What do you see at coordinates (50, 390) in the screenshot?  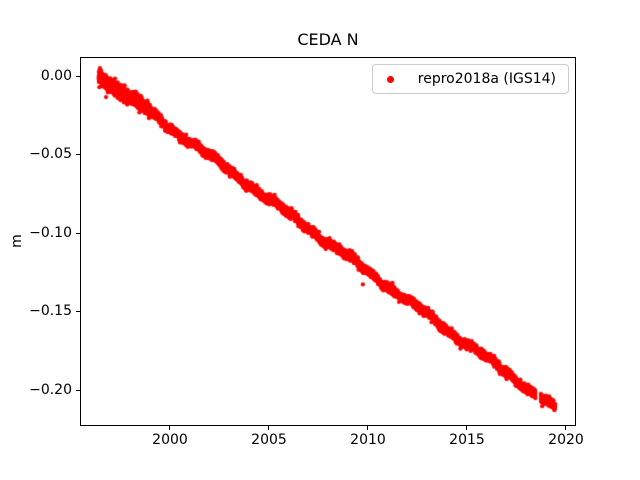 I see `y-tick-label: −0.20` at bounding box center [50, 390].